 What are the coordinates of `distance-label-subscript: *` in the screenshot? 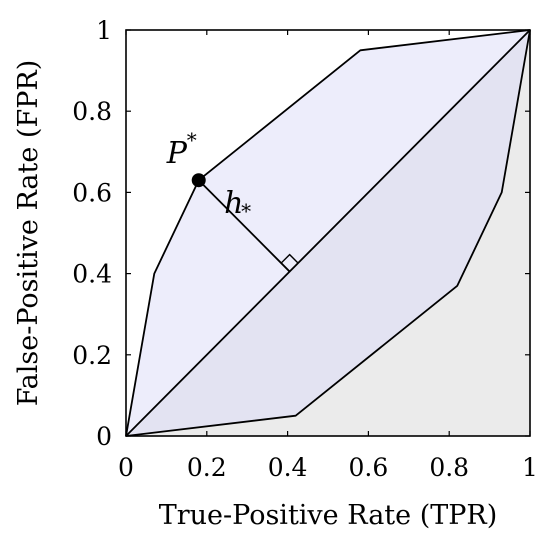 It's located at (246, 211).